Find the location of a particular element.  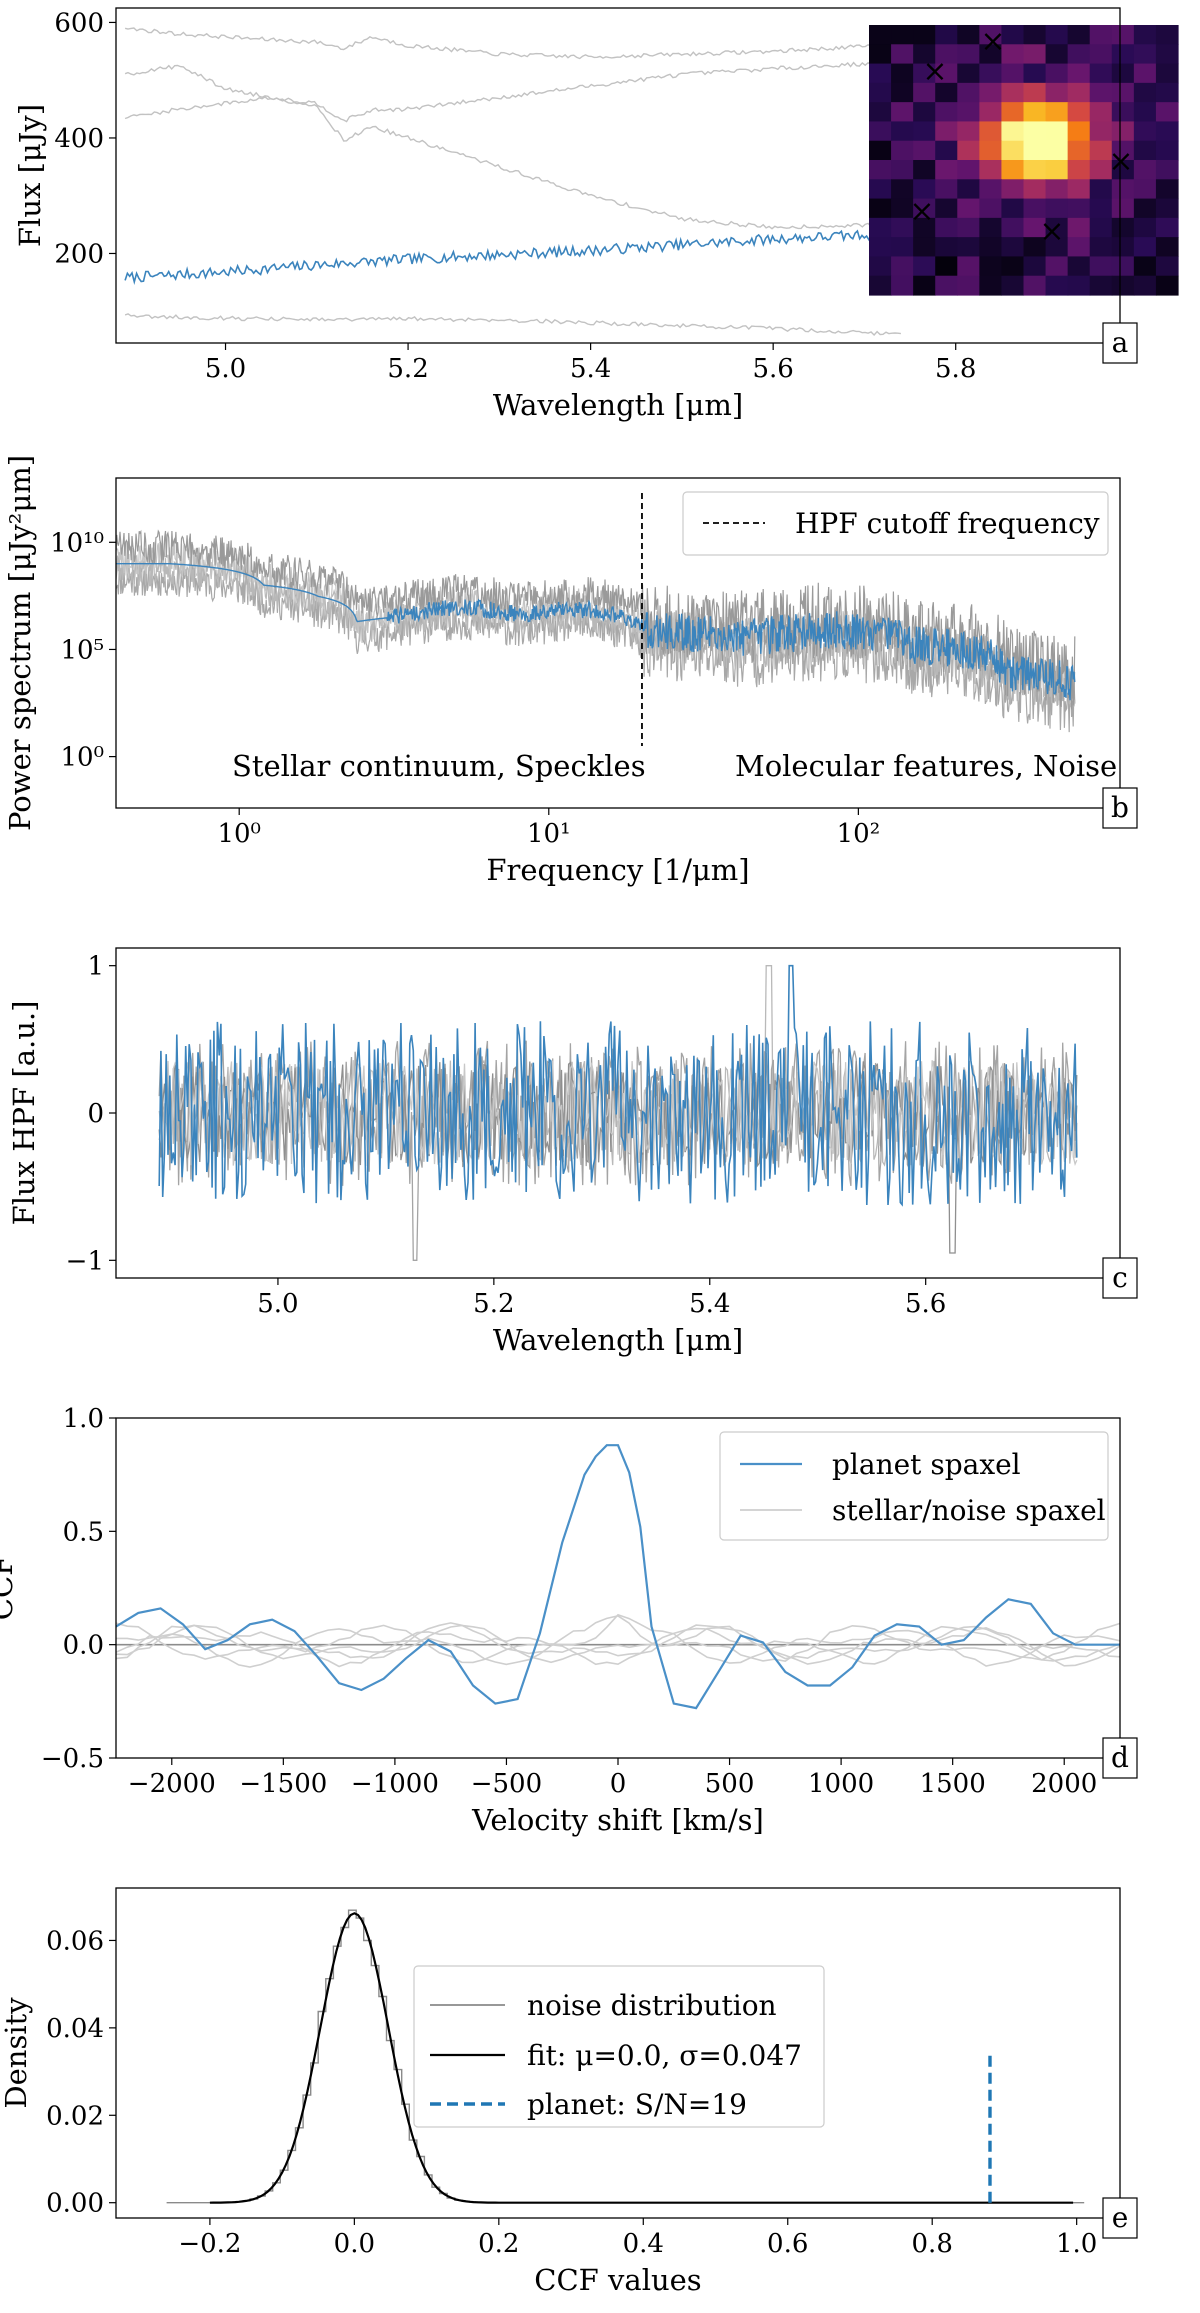

plot-area-e is located at coordinates (625, 2056).